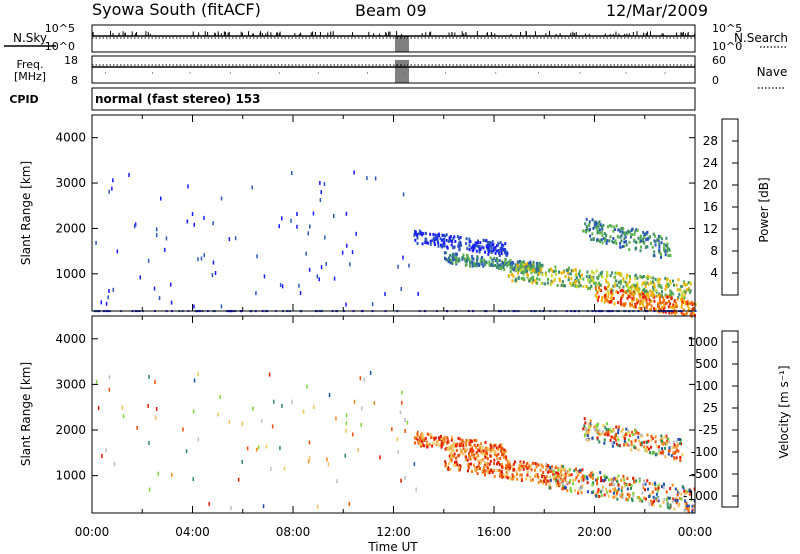 This screenshot has height=554, width=800. I want to click on time-axis: 00:00 04:00 08:00 12:00 16:00 20:00 00:00, so click(394, 532).